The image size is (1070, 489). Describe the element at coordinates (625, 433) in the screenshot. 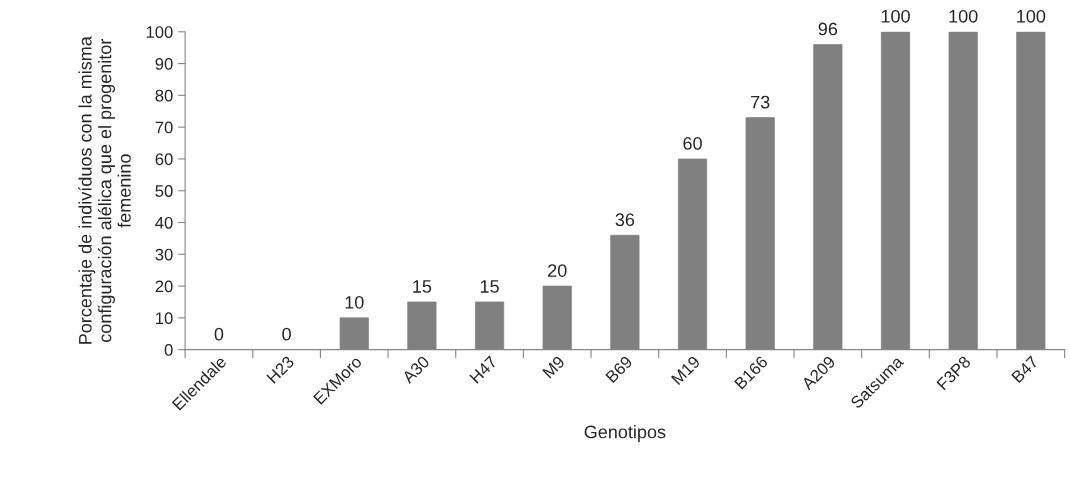

I see `x-axis-title: Genotipos` at that location.